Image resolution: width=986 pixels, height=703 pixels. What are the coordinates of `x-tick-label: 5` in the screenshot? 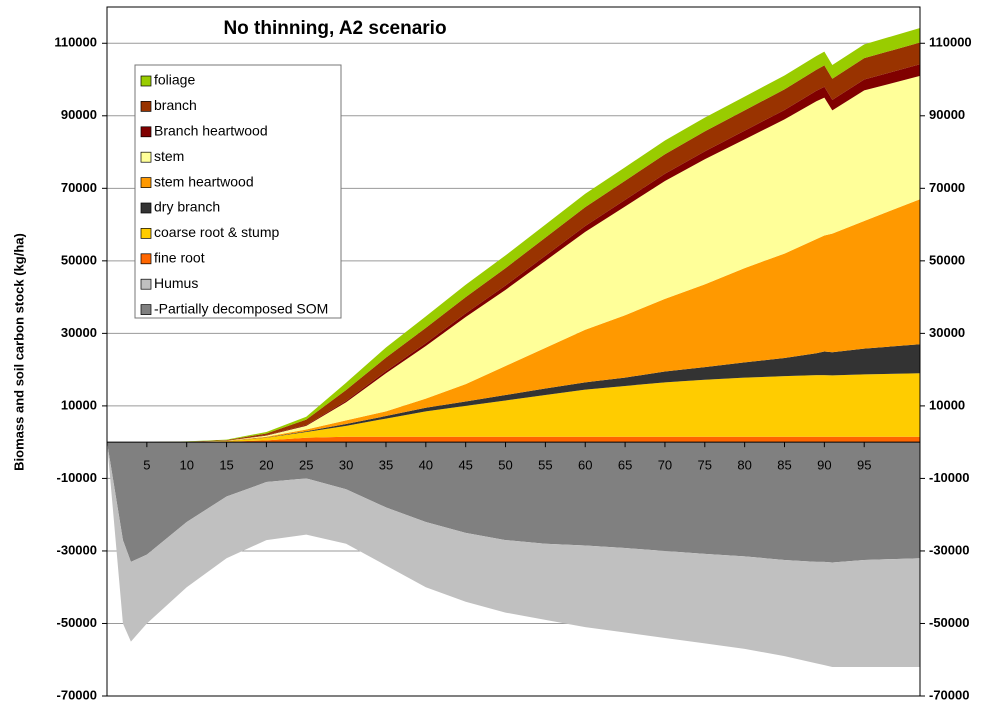 It's located at (146, 465).